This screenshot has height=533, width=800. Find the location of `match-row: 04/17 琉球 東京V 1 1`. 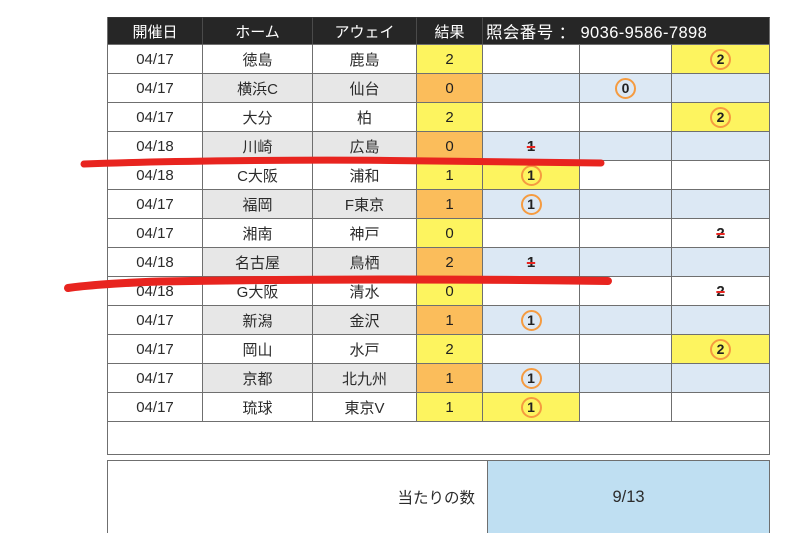

match-row: 04/17 琉球 東京V 1 1 is located at coordinates (439, 407).